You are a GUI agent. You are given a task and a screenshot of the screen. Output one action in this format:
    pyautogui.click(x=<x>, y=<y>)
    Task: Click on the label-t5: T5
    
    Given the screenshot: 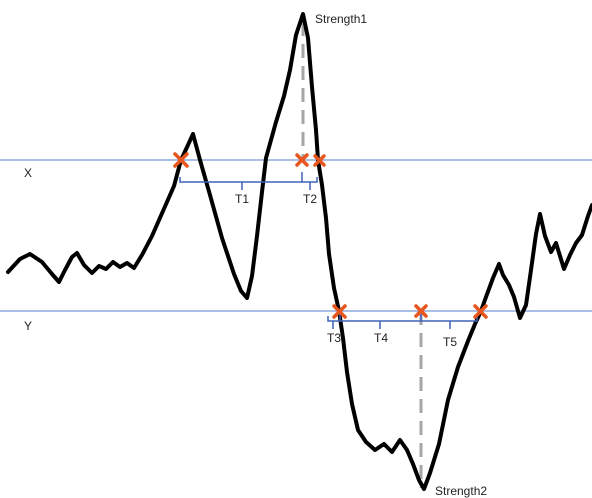 What is the action you would take?
    pyautogui.click(x=450, y=342)
    